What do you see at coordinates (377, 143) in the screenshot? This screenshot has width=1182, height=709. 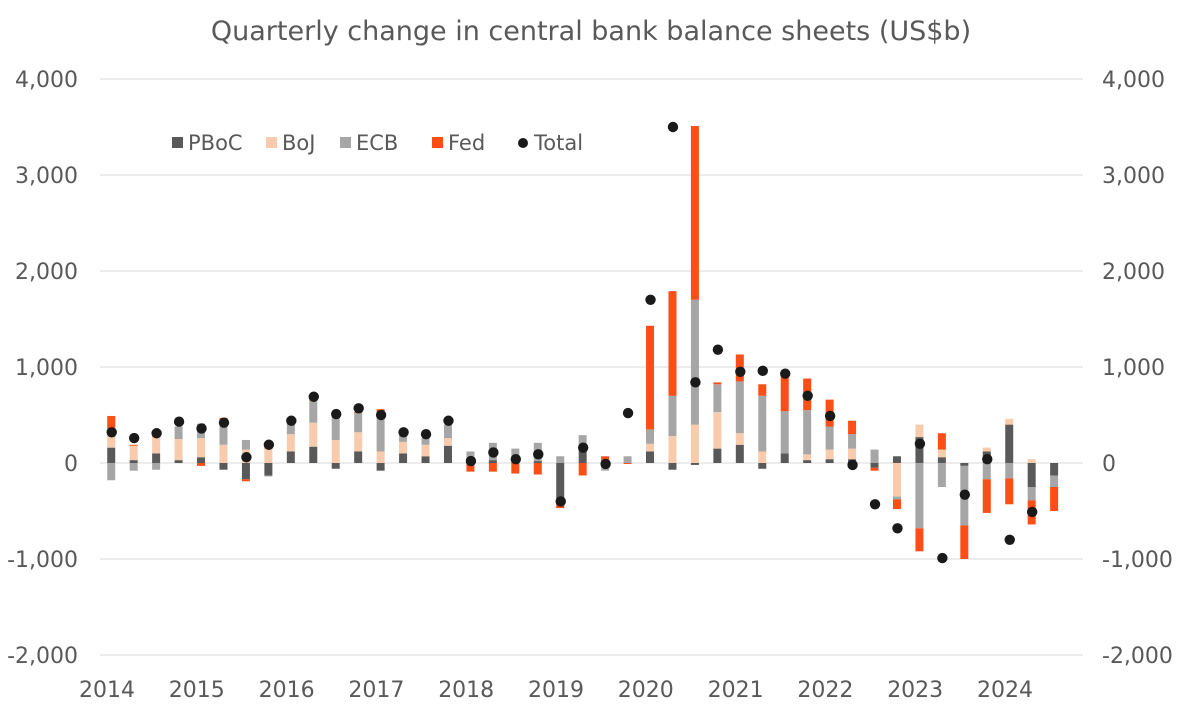 I see `legend-label-ecb: ECB` at bounding box center [377, 143].